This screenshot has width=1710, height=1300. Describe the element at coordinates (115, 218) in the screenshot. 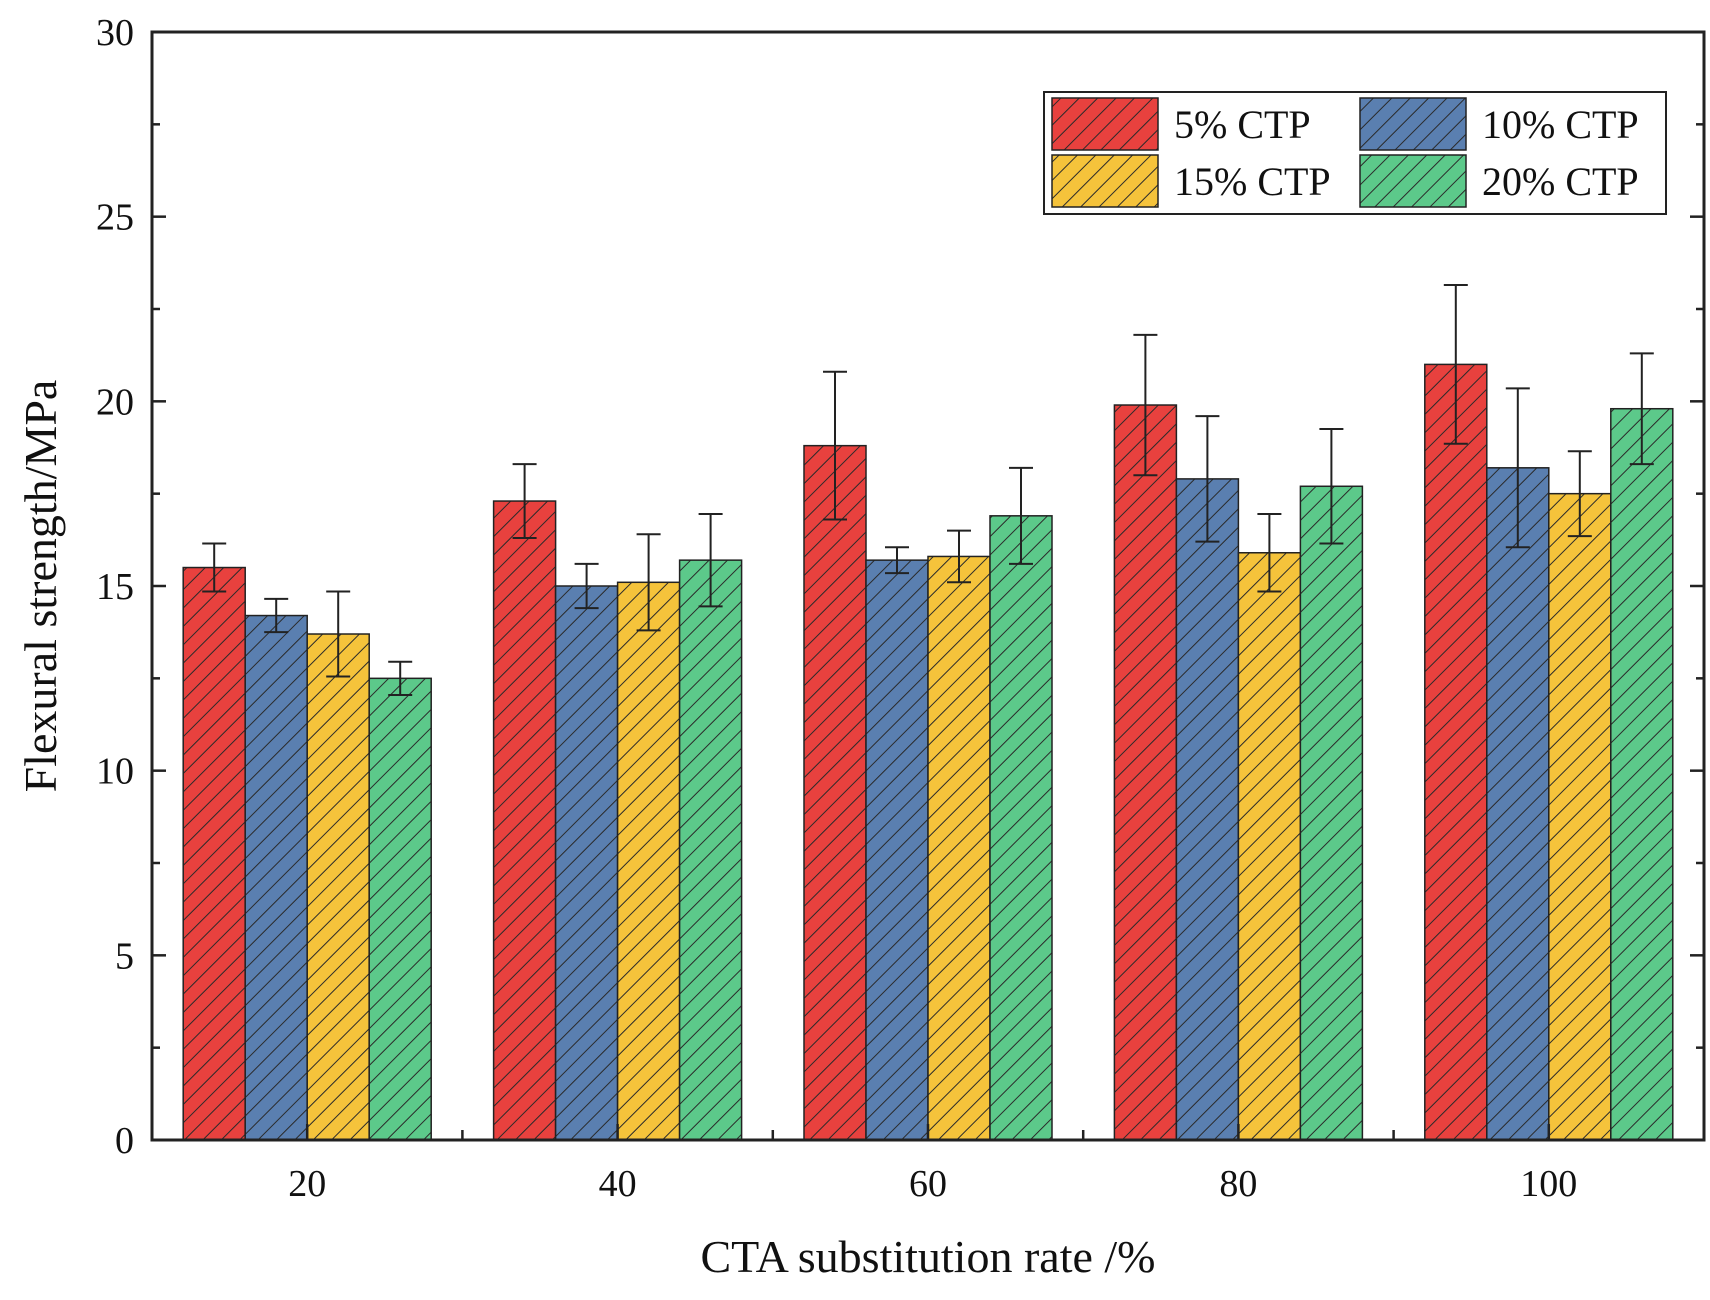

I see `y-tick-label: 25` at that location.